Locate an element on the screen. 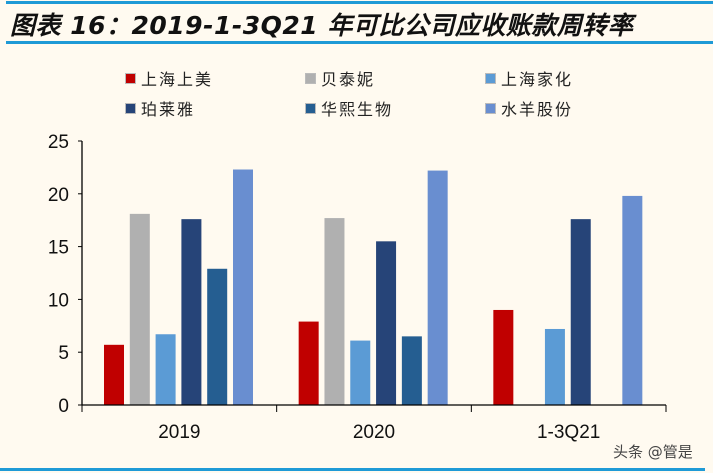  legend-item: 华熙生物 is located at coordinates (395, 108).